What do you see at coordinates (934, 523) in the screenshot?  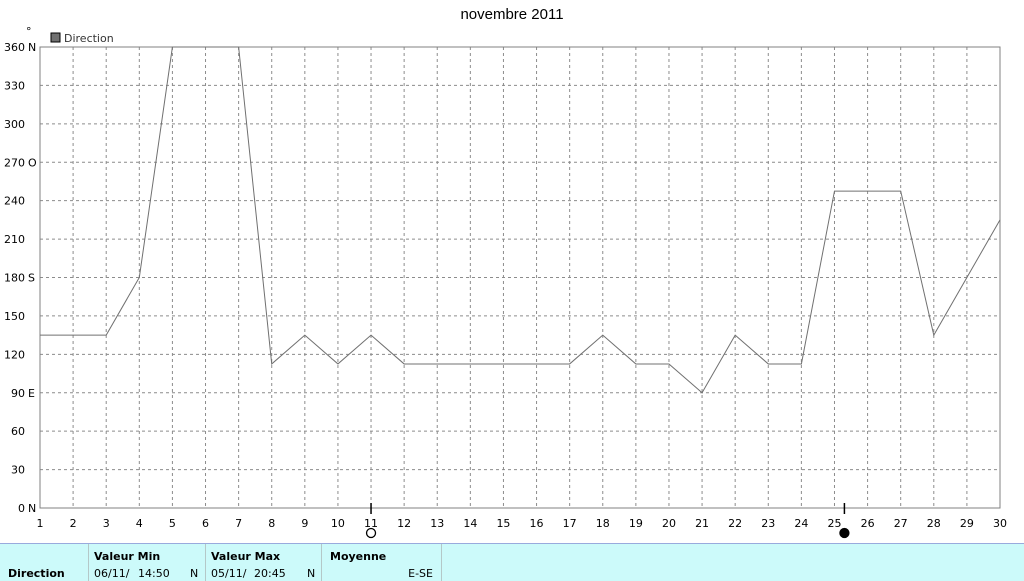 I see `x-tick-label: 28` at bounding box center [934, 523].